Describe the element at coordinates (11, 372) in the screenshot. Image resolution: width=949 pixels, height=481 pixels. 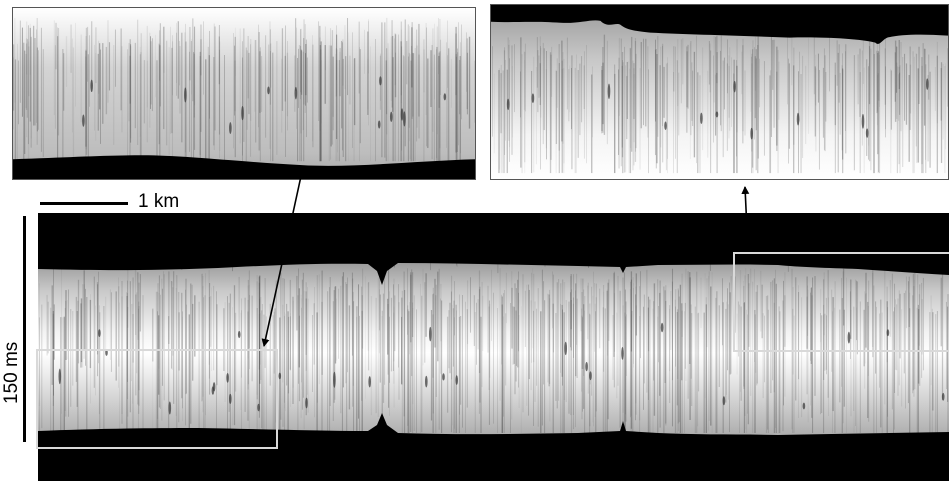
I see `vertical-scale-label: 150 ms` at that location.